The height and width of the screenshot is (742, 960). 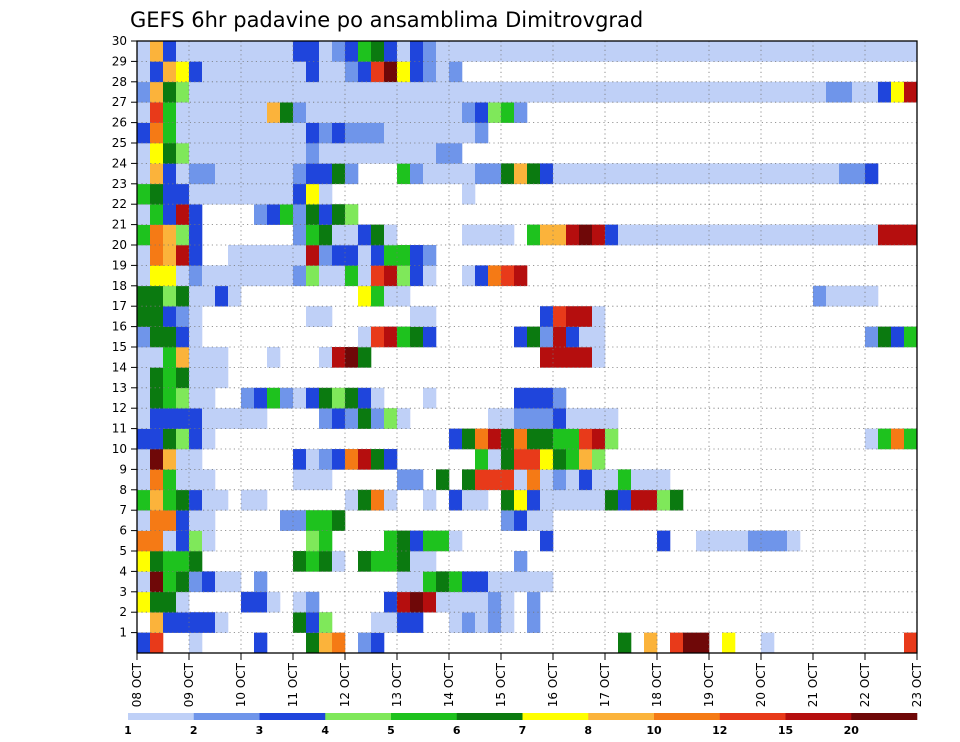 What do you see at coordinates (119, 61) in the screenshot?
I see `y-tick-label: 29` at bounding box center [119, 61].